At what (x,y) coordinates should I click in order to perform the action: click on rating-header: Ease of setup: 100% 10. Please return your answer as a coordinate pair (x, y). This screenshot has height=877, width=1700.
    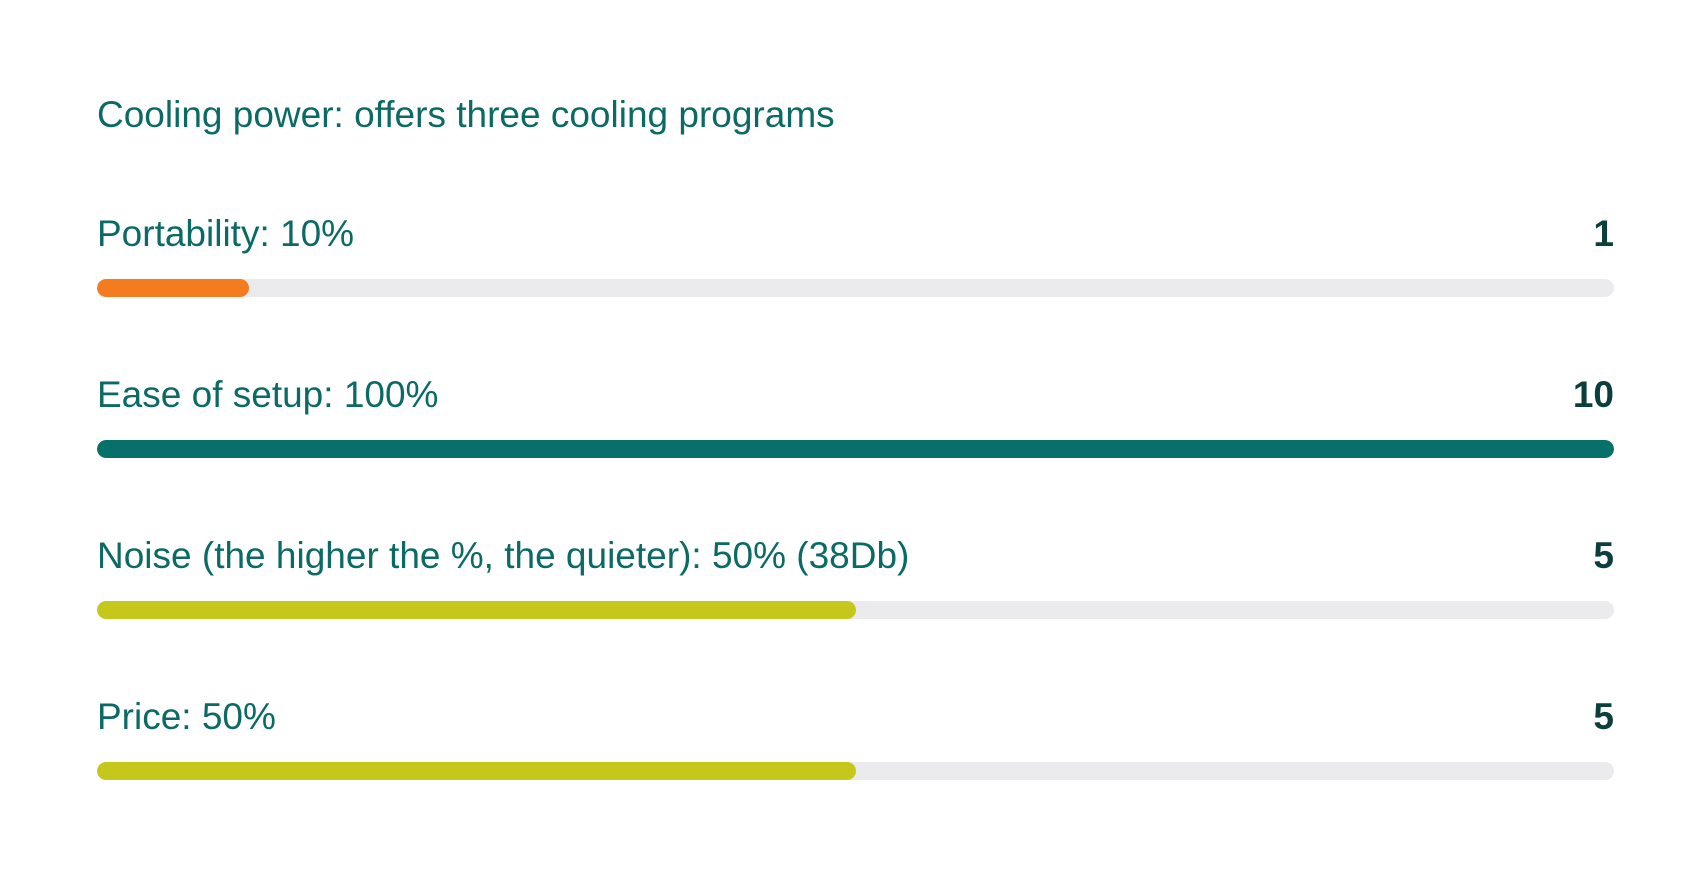
    Looking at the image, I should click on (855, 395).